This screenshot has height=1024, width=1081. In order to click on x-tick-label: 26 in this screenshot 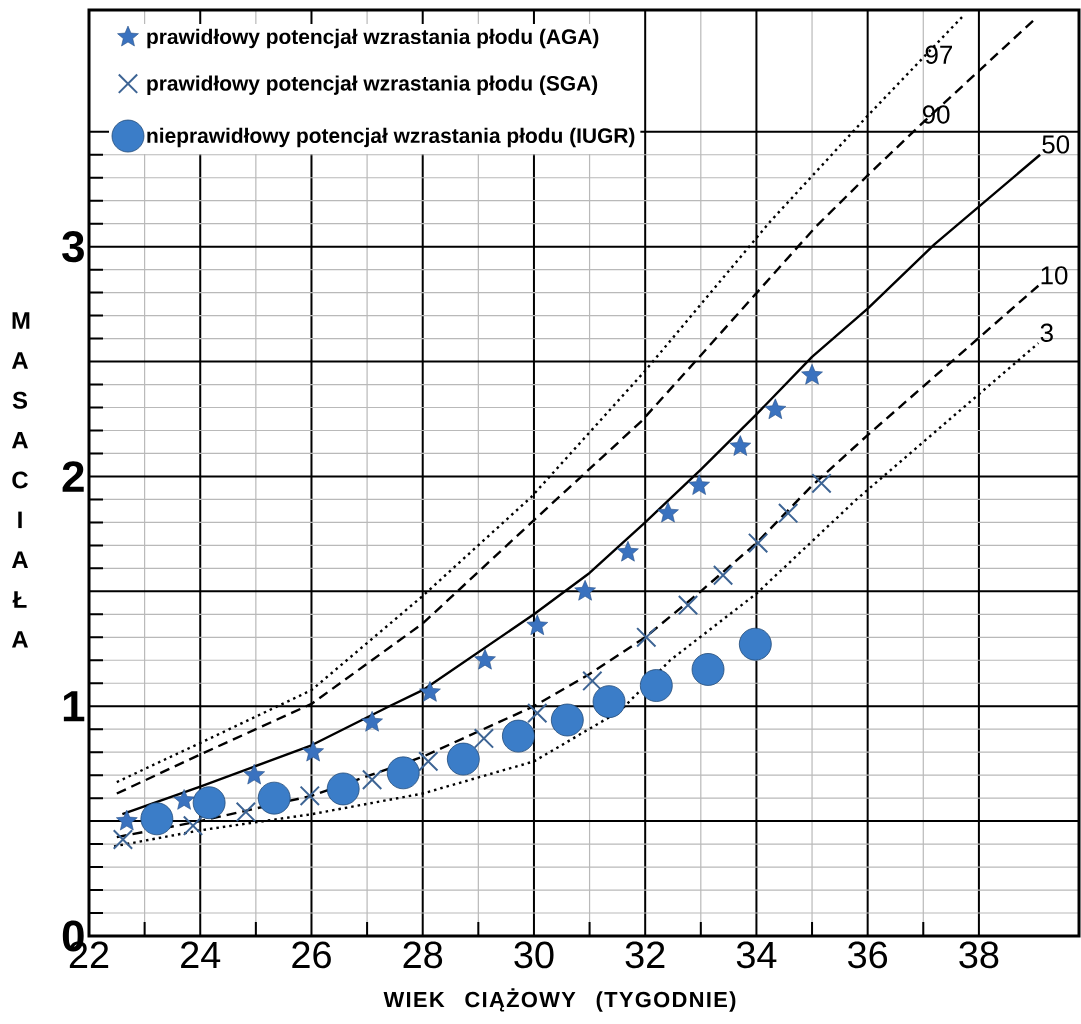, I will do `click(311, 955)`.